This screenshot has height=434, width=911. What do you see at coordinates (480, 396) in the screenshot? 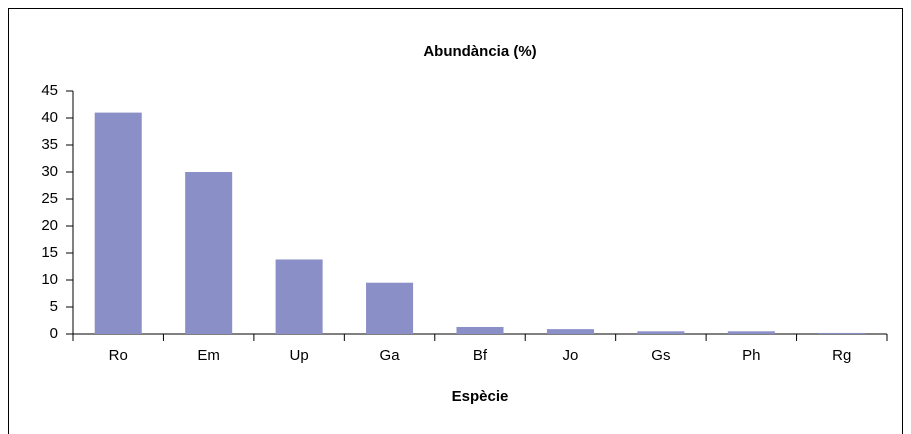
I see `x-axis-label: Espècie` at bounding box center [480, 396].